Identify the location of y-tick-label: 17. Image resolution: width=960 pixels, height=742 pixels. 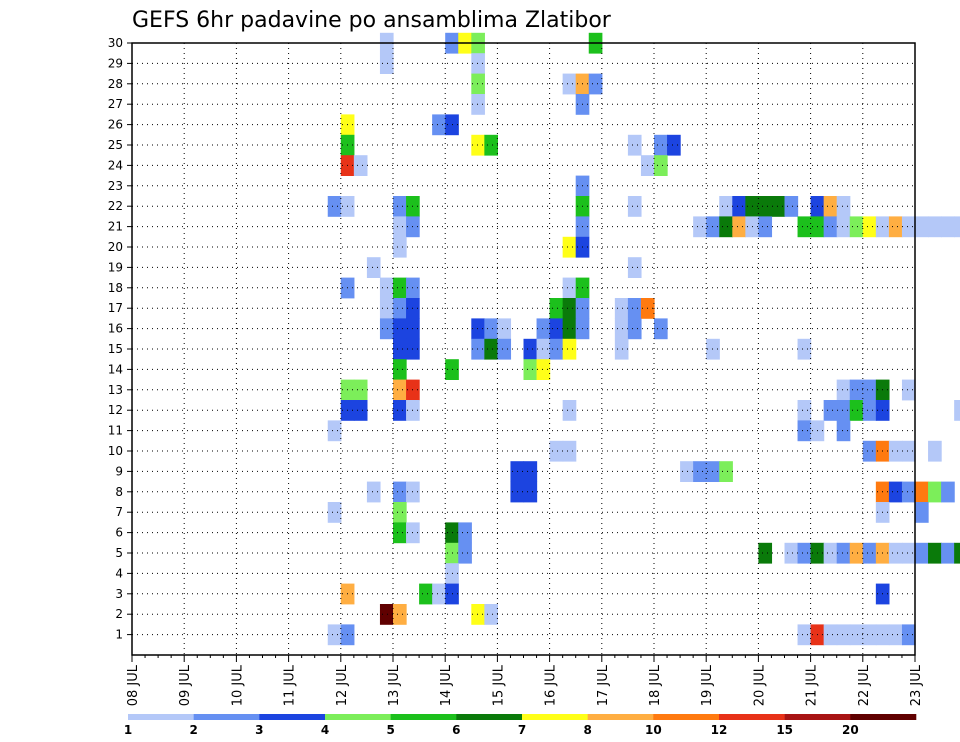
(115, 308).